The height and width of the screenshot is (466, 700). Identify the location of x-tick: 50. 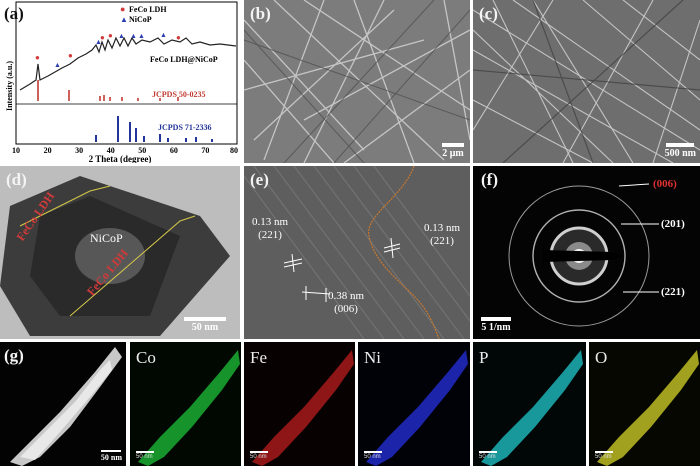
(142, 150).